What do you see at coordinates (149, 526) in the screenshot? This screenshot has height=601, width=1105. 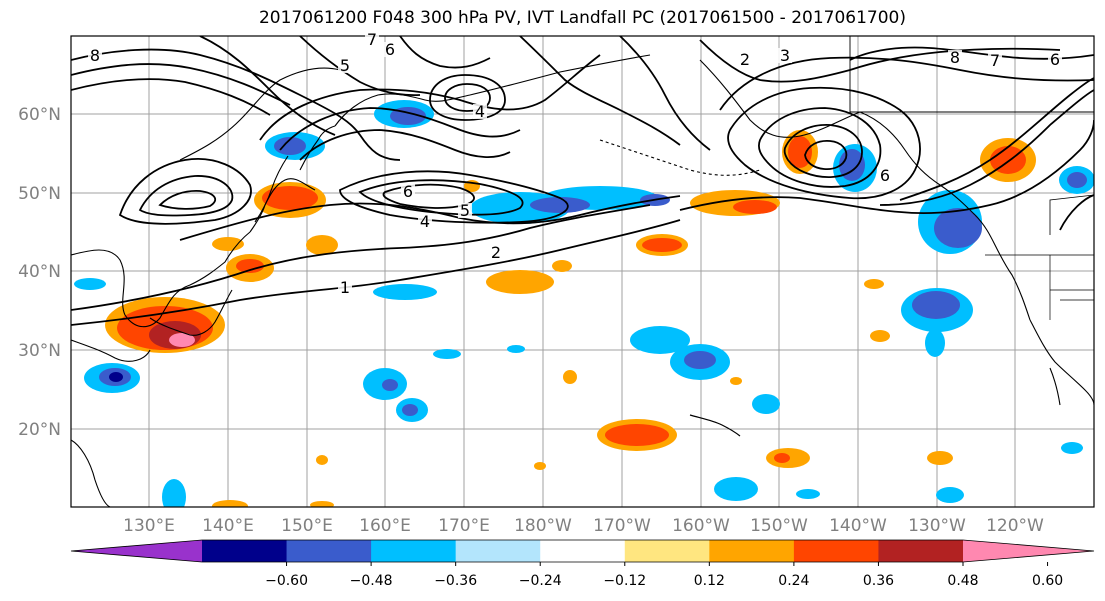 I see `lon-label: 130°E` at bounding box center [149, 526].